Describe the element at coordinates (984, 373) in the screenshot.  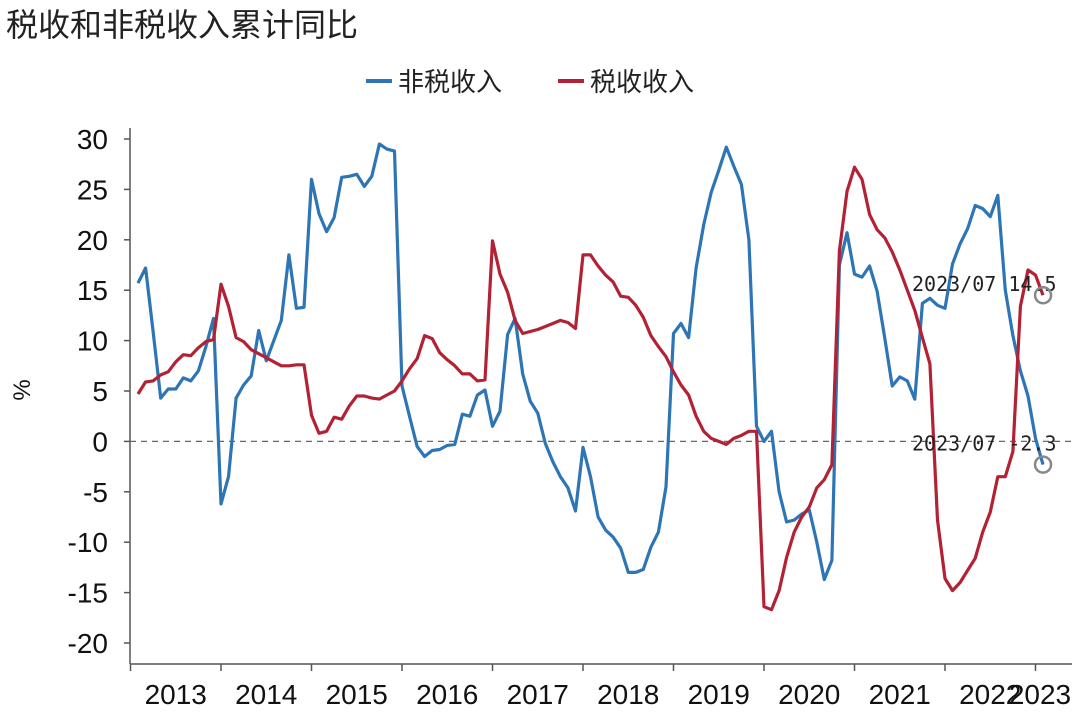
I see `annotations: 2023/07 -2.3 2023/07 14.5` at that location.